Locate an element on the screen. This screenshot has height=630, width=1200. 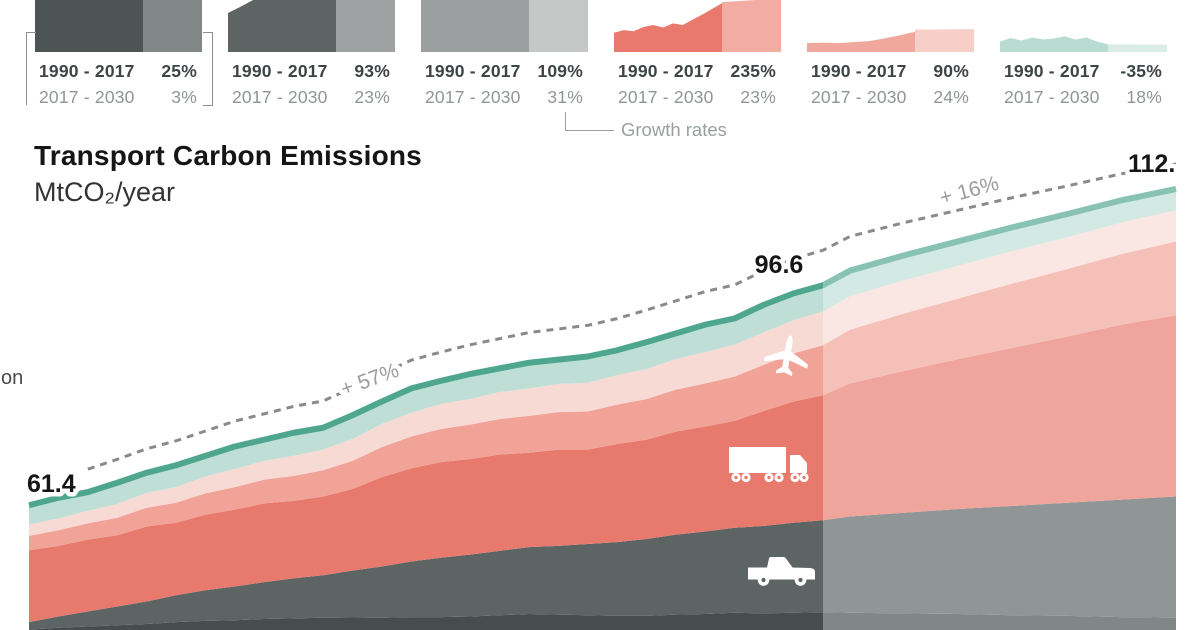
band-1-darkest-gray is located at coordinates (602, 621).